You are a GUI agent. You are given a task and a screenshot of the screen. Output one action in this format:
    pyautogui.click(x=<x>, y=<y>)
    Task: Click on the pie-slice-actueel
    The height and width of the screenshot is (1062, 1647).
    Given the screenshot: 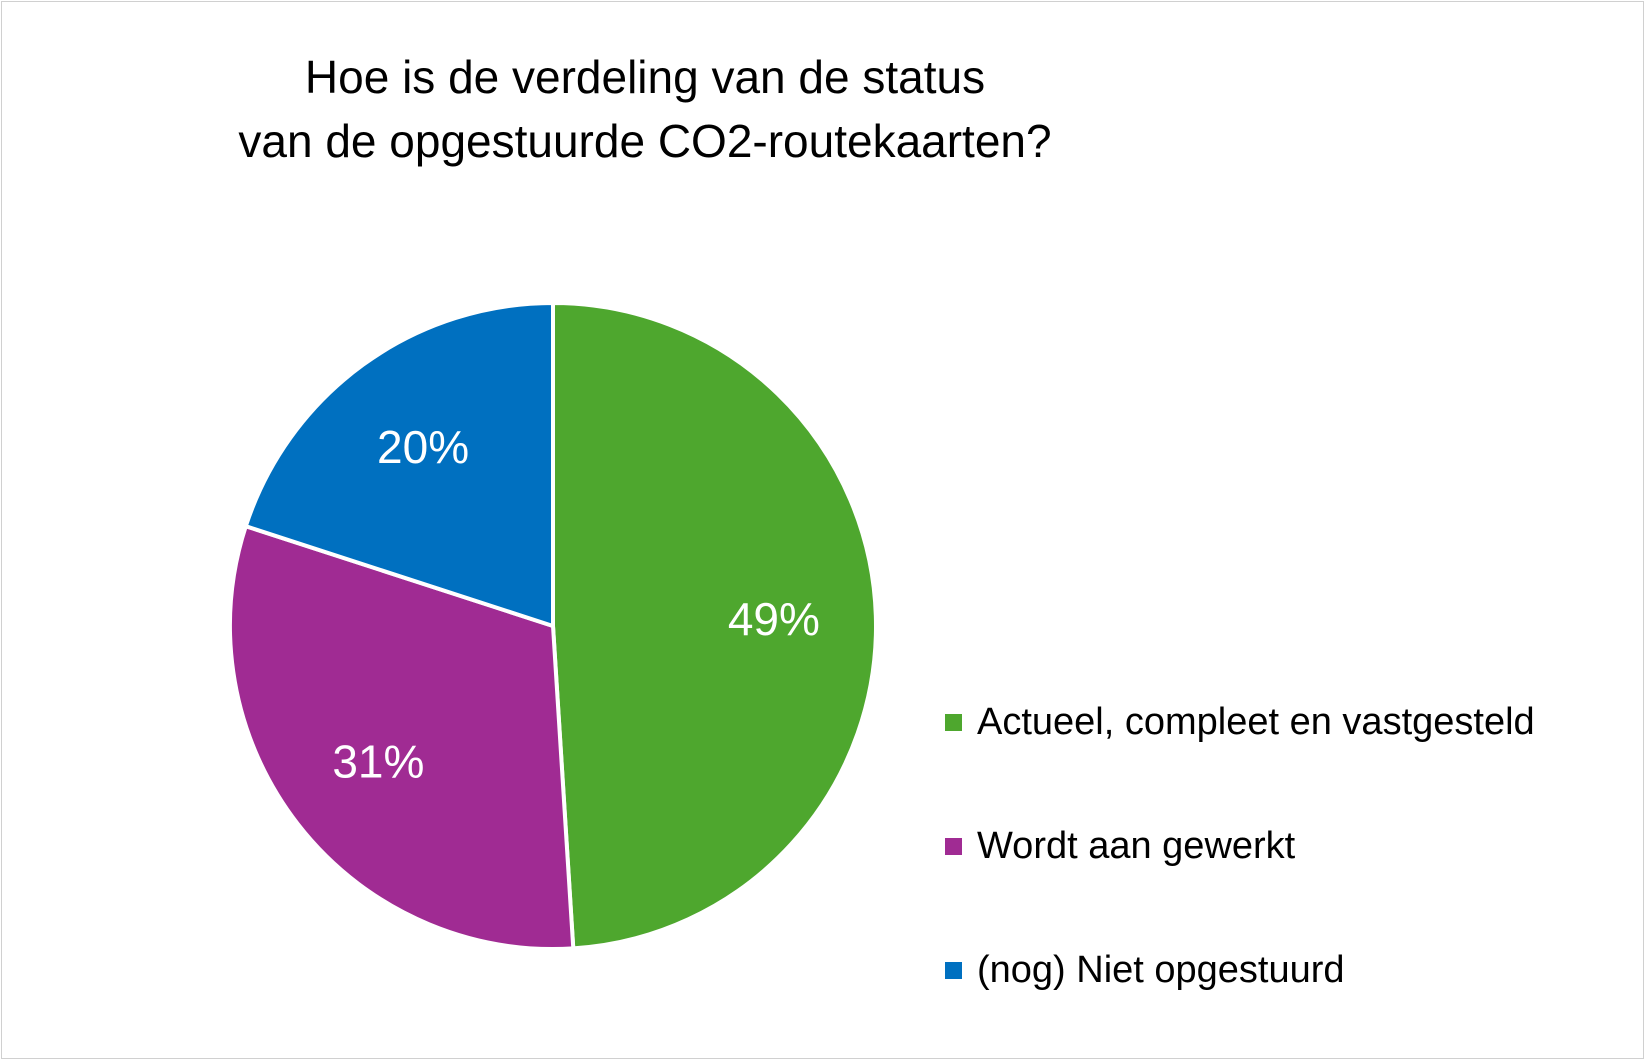 What is the action you would take?
    pyautogui.click(x=714, y=626)
    